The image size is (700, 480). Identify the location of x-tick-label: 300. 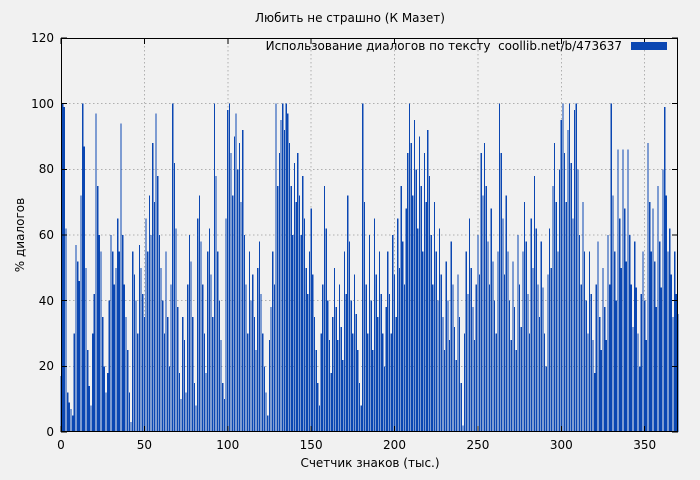
(561, 445).